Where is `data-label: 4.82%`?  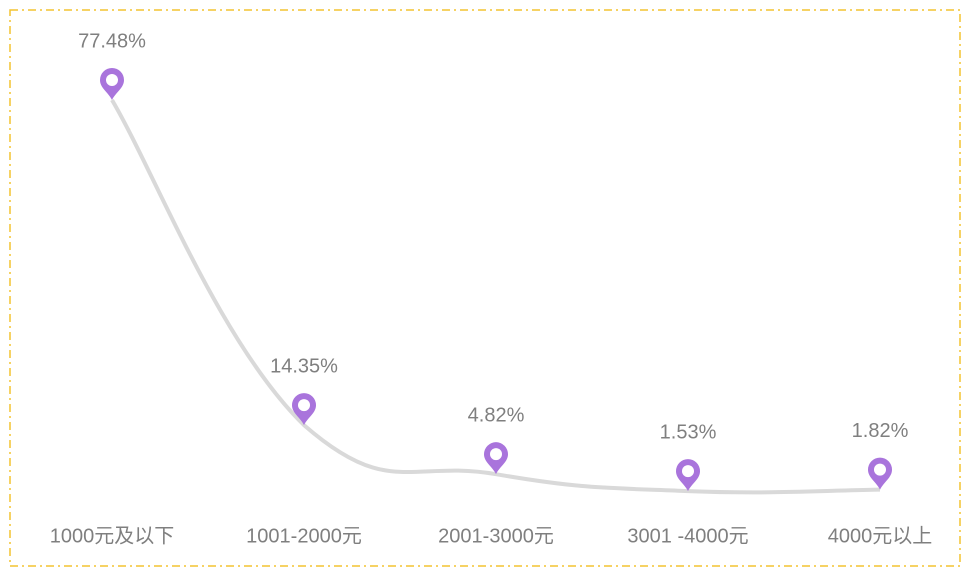
data-label: 4.82% is located at coordinates (496, 415).